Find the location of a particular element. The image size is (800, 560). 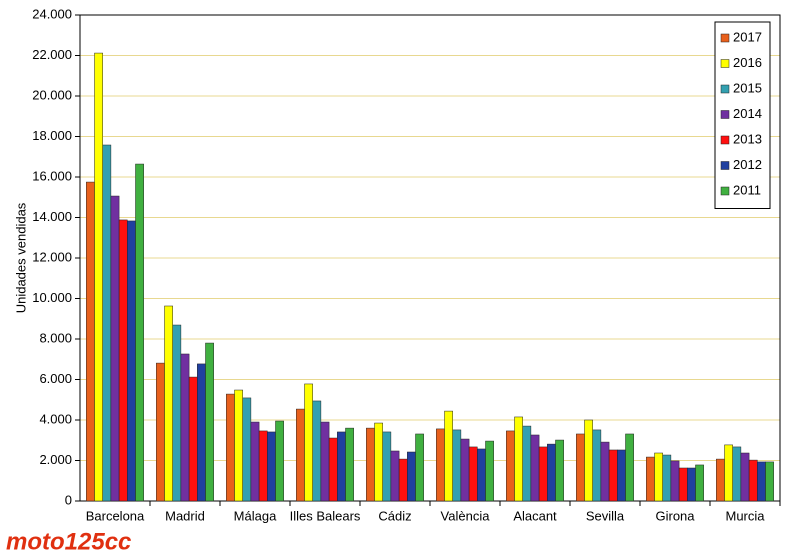

legend-label: 2015 is located at coordinates (747, 87).